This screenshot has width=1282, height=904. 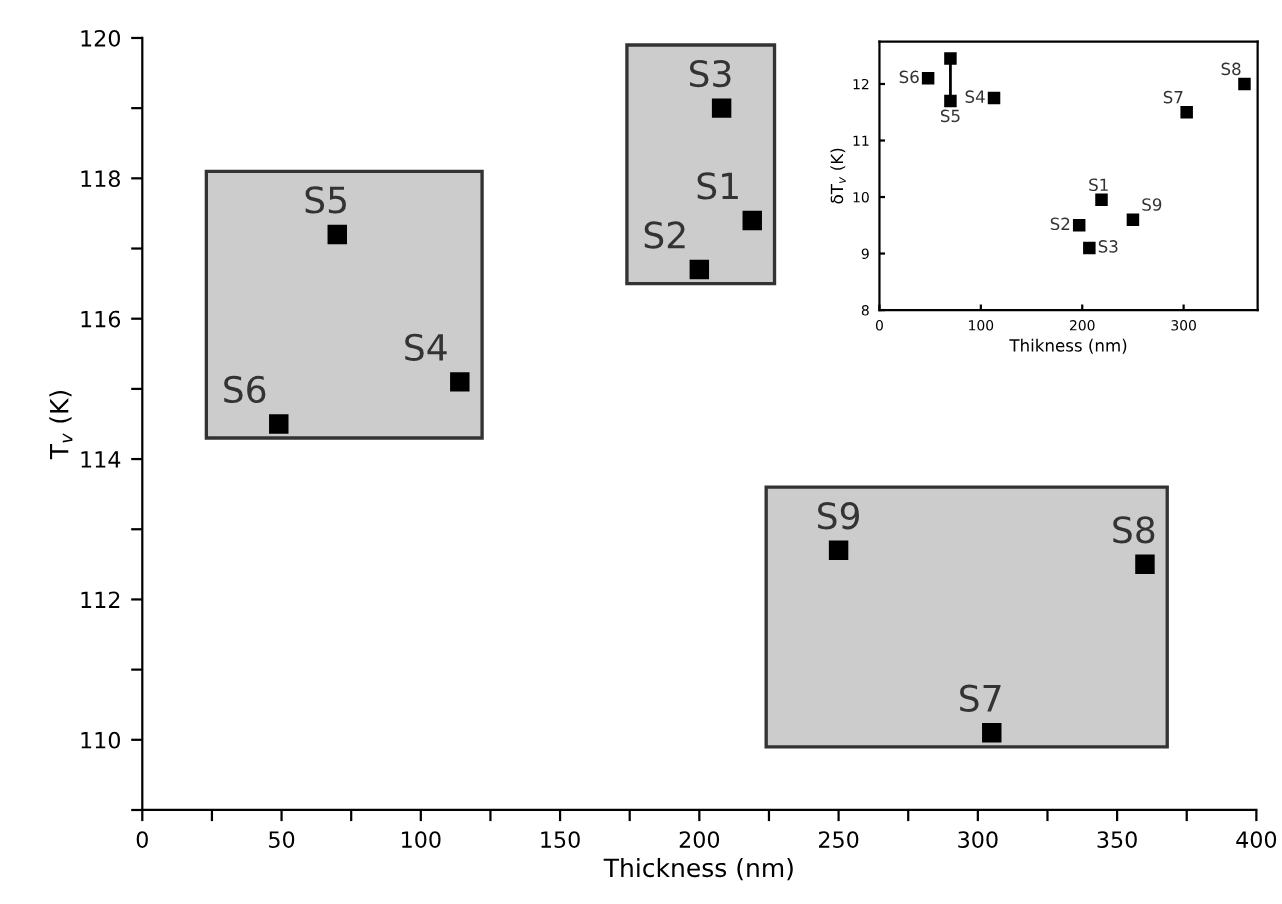 I want to click on x-tick-label: 350, so click(x=1117, y=840).